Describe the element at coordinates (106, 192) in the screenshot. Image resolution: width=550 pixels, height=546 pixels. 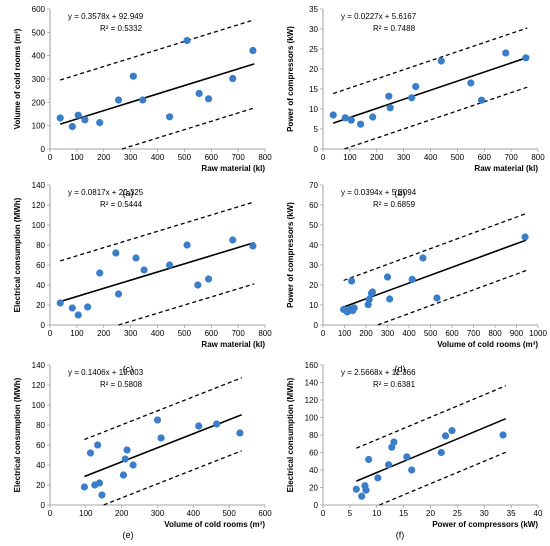
I see `regression-equation: y = 0.0817x + 20.325` at that location.